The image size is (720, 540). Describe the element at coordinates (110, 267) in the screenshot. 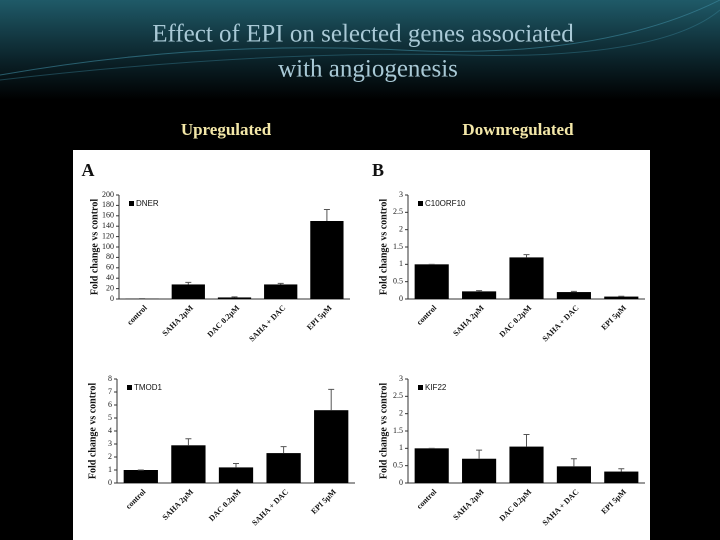

I see `y-tick-label: 60` at that location.